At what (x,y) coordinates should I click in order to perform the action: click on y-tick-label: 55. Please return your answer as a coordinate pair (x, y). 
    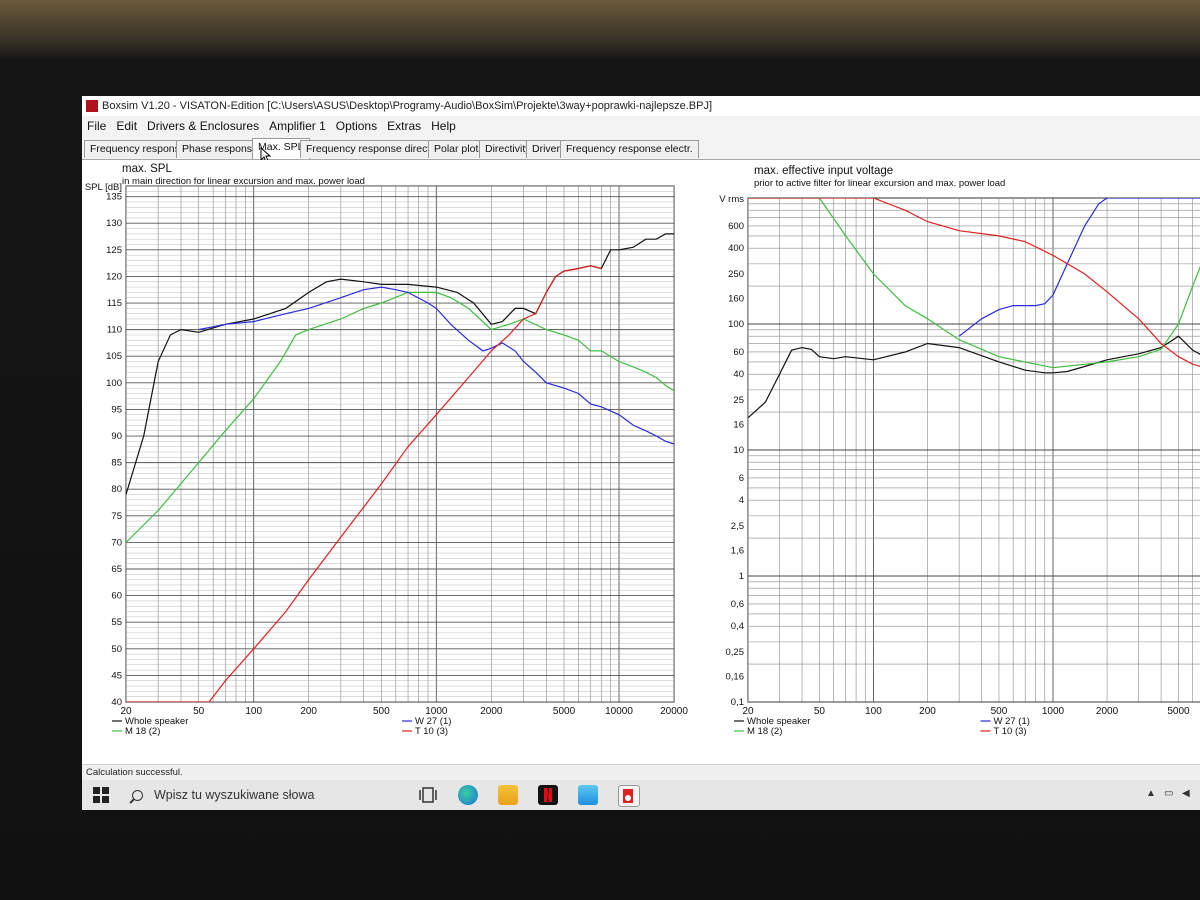
    Looking at the image, I should click on (116, 622).